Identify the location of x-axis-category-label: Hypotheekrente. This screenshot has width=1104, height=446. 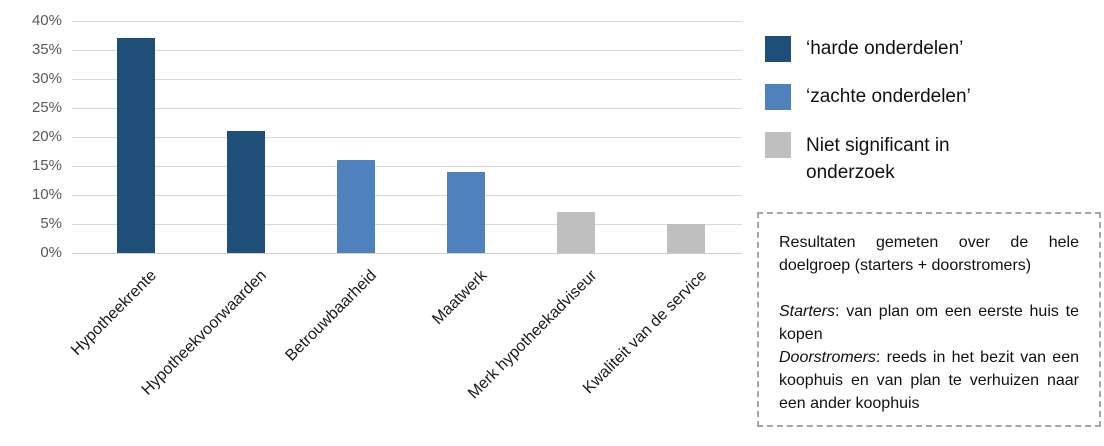
(114, 313).